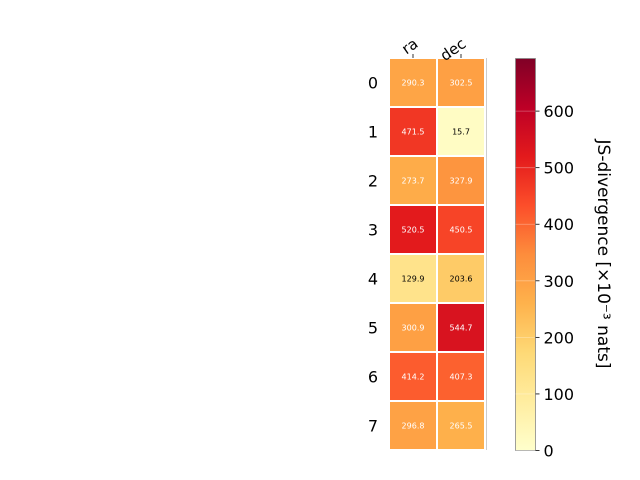 The width and height of the screenshot is (640, 480). I want to click on colorbar-ticks: 0 100 200 300 400 500 600, so click(545, 281).